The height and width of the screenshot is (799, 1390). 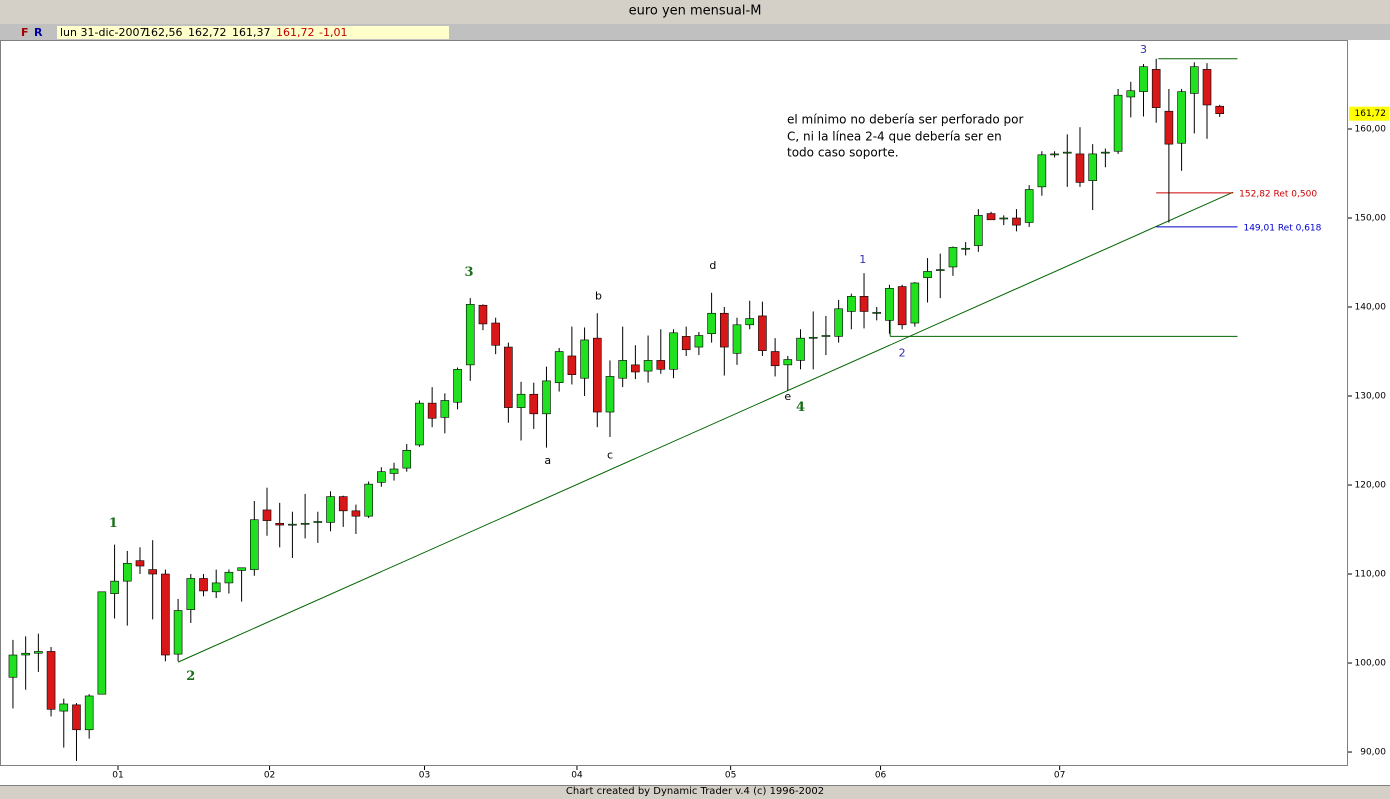 I want to click on info-date: lun 31-dic-2007, so click(x=103, y=32).